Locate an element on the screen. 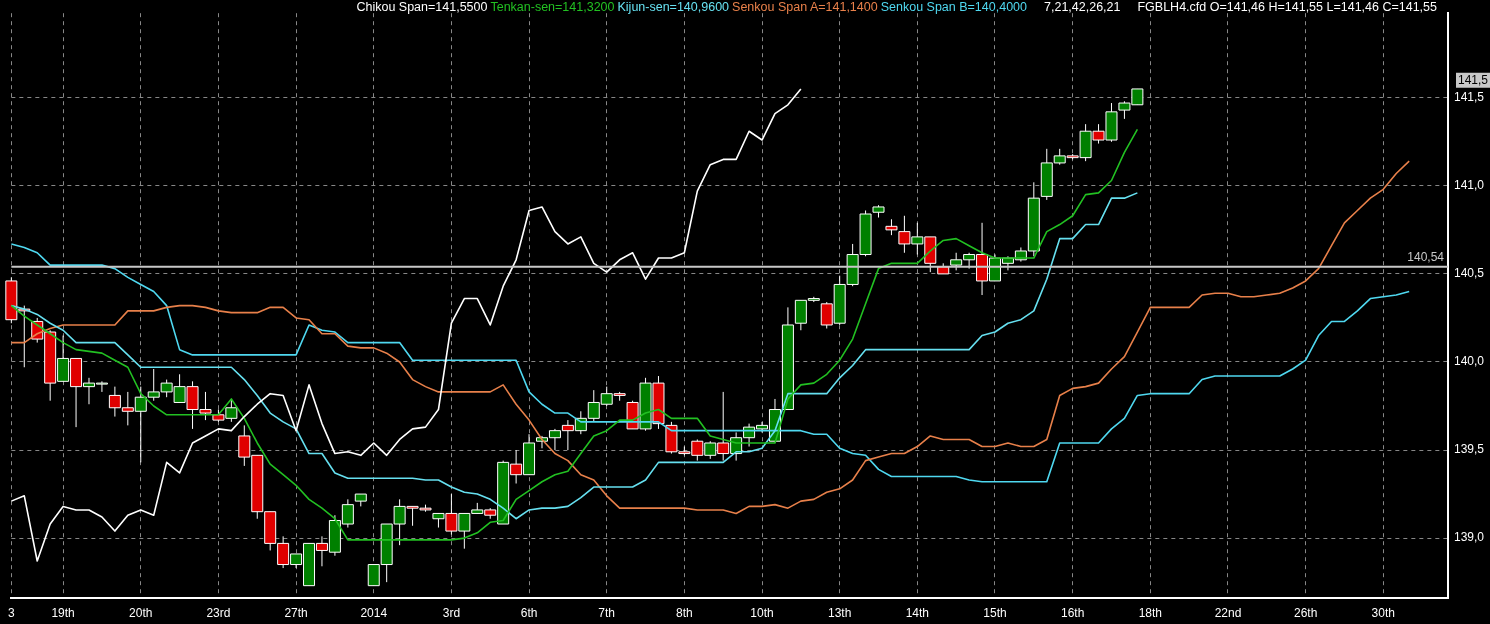  x-tick-label: 27th is located at coordinates (296, 612).